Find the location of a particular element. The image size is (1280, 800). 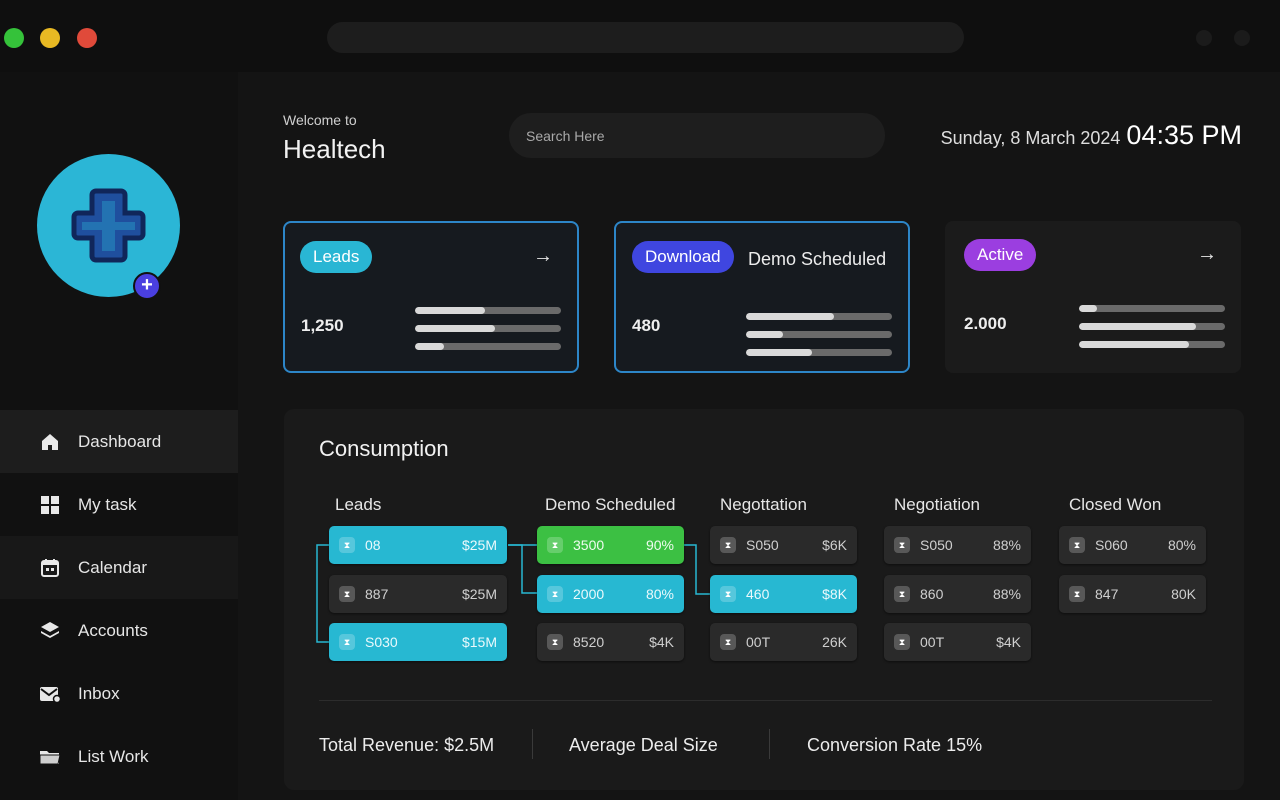

search-input is located at coordinates (696, 135).